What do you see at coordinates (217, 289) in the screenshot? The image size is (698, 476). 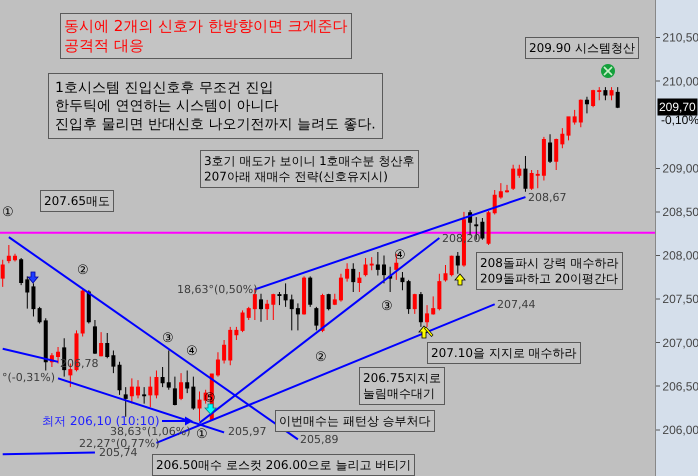 I see `annotation: 18,63°(0,50%)` at bounding box center [217, 289].